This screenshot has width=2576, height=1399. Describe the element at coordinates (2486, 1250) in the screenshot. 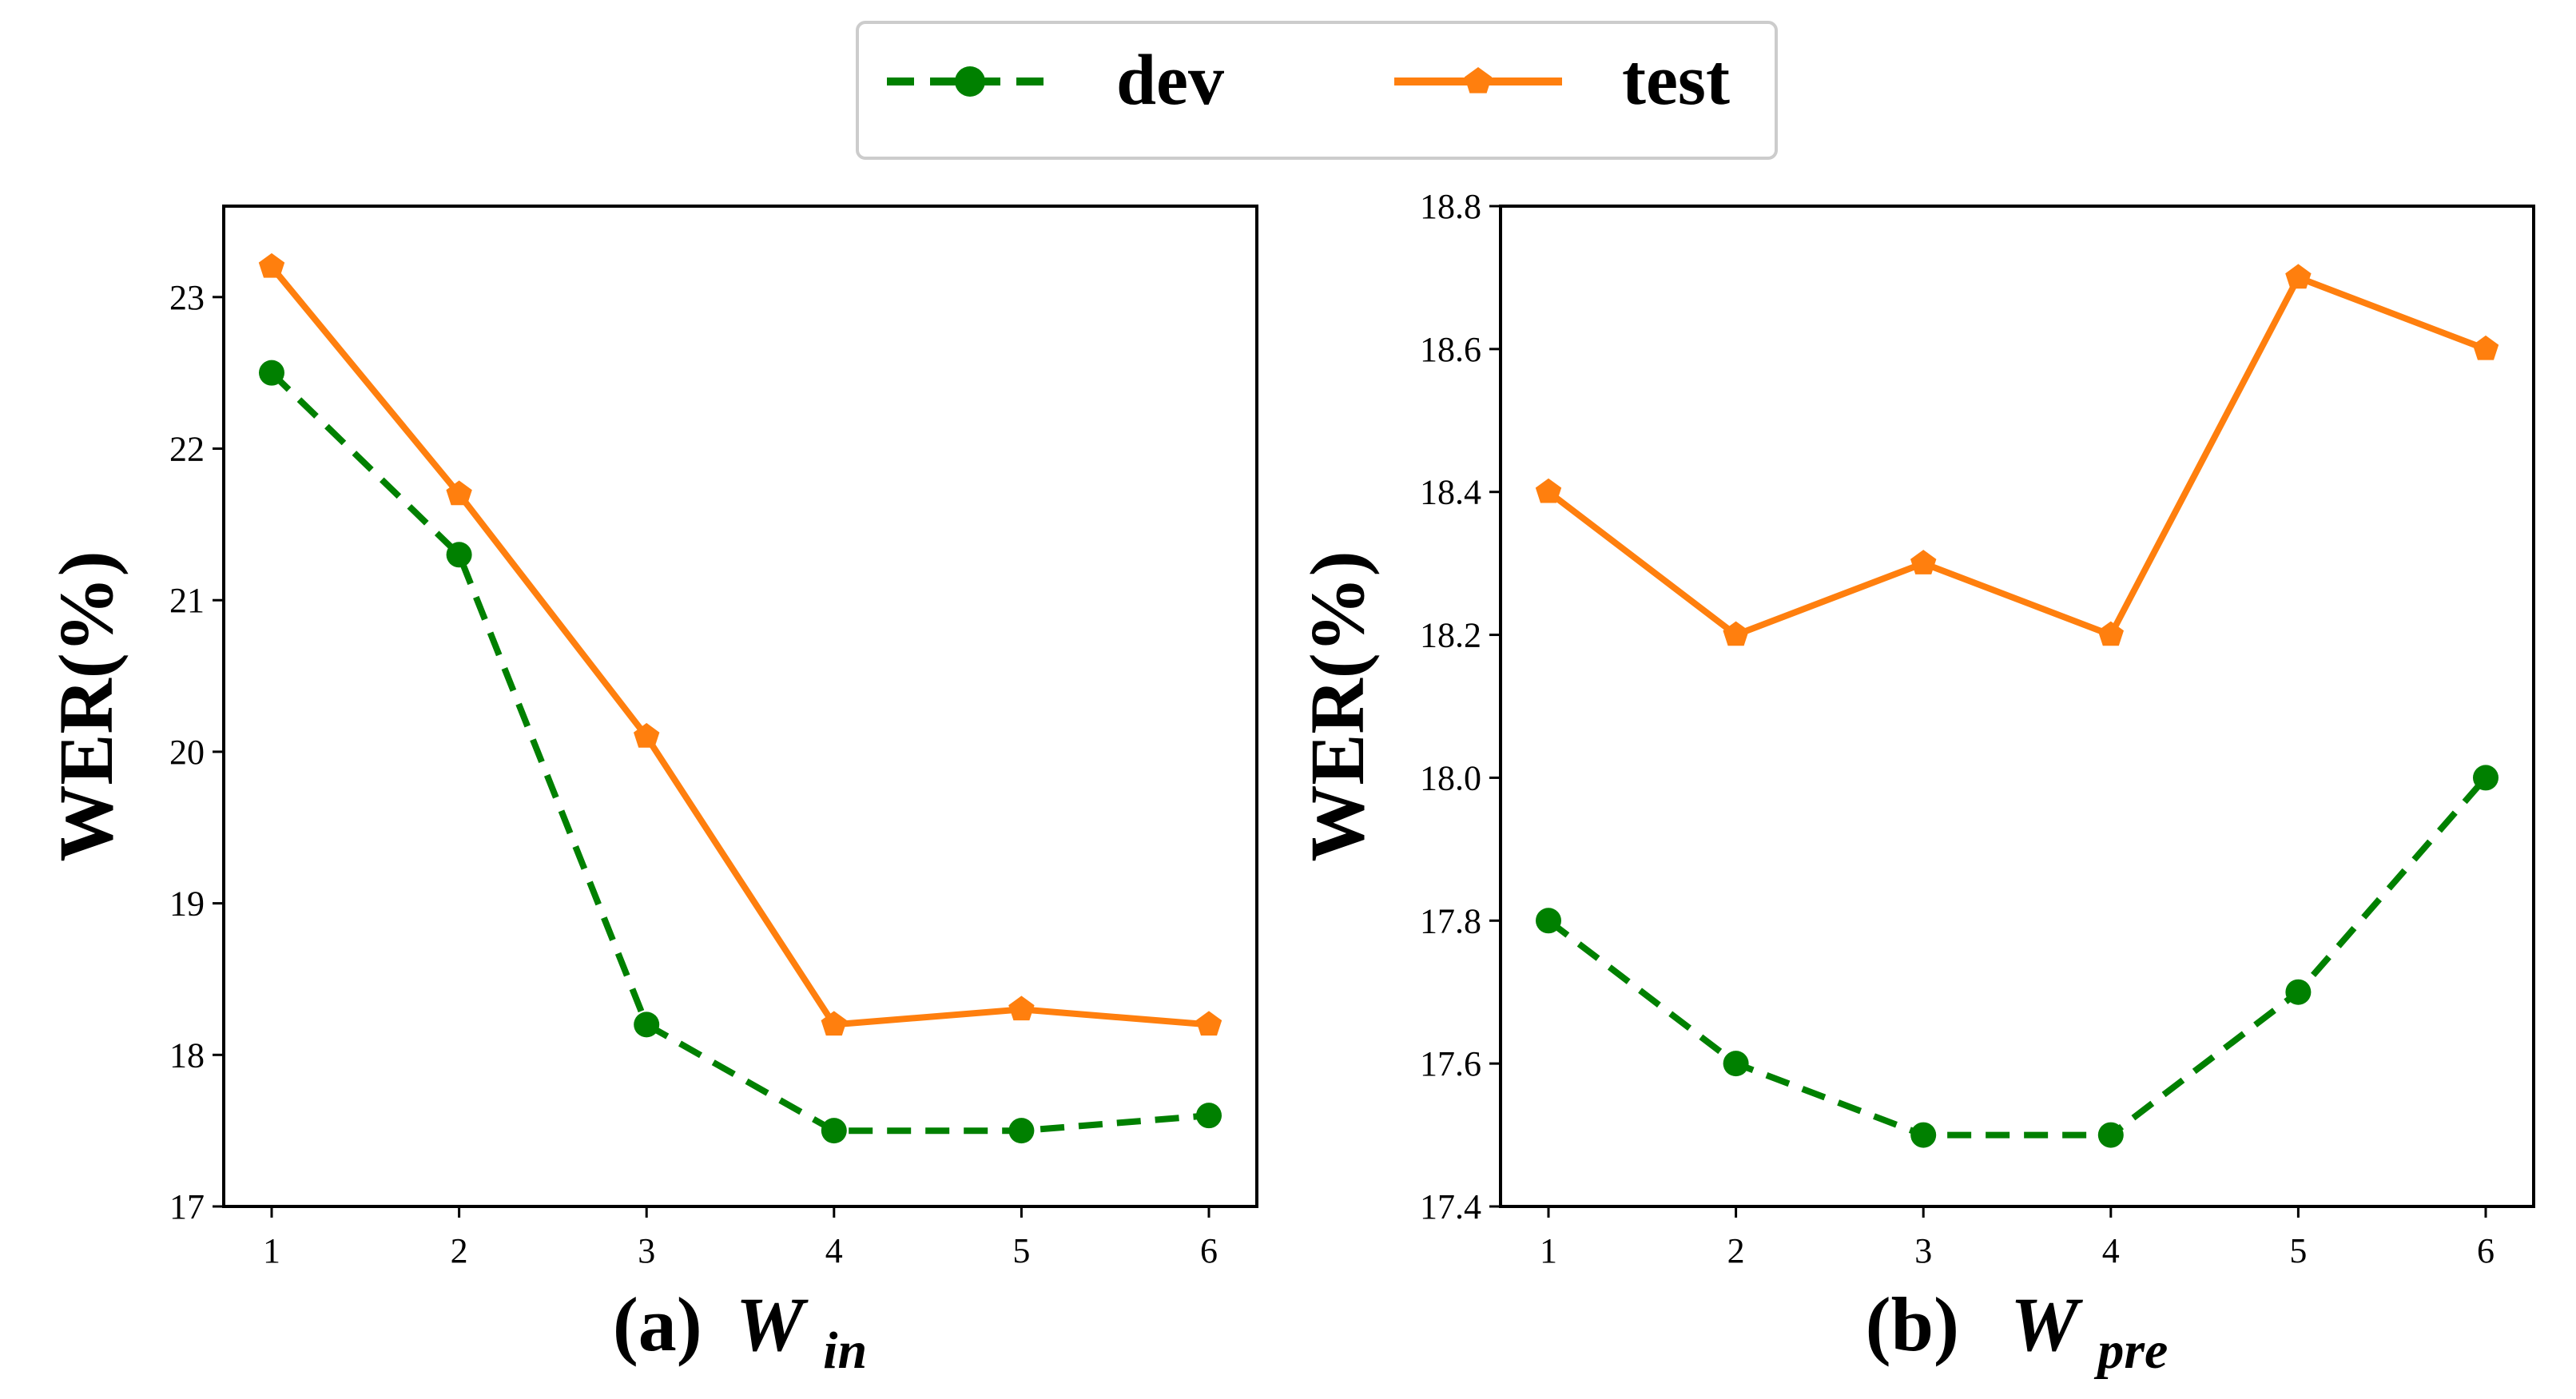

I see `panel-b-xtick-label: 6` at that location.